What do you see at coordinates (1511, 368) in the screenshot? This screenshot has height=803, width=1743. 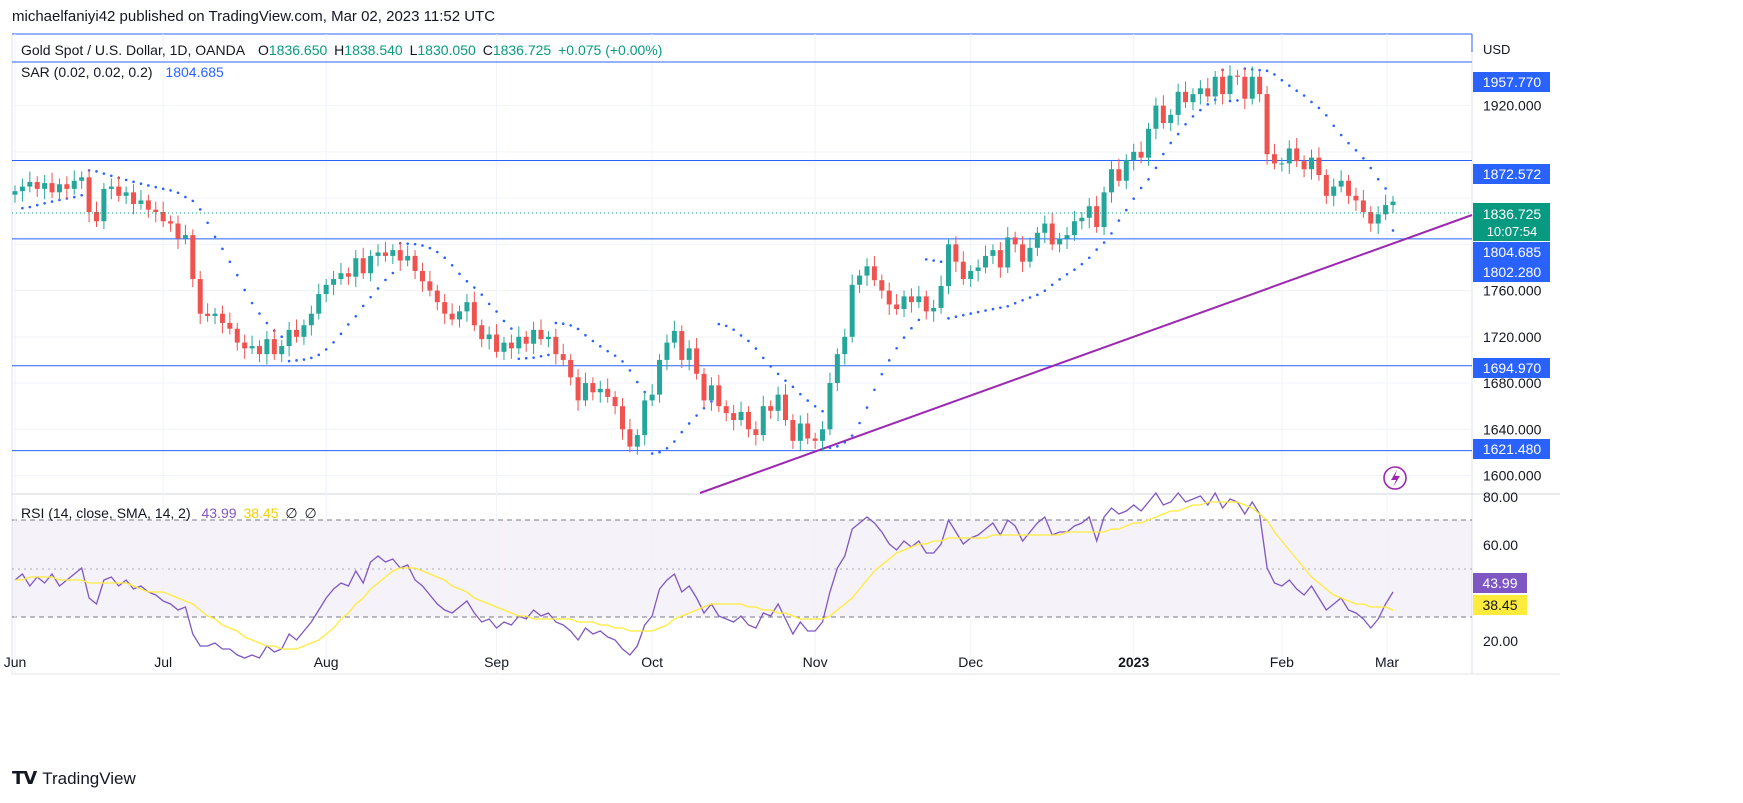 I see `price-label-1694: 1694.970` at bounding box center [1511, 368].